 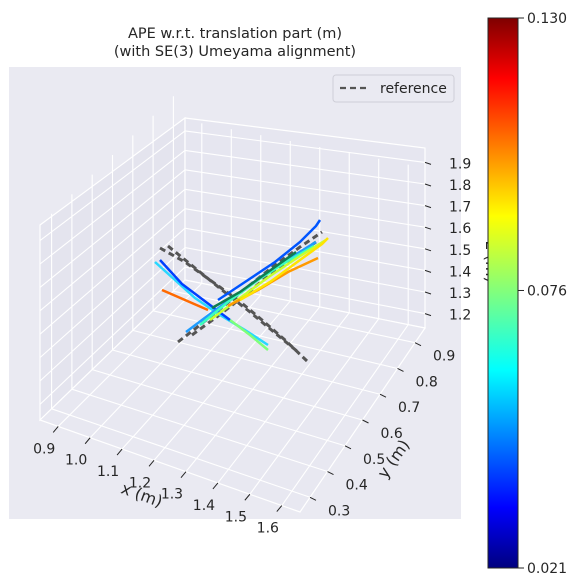 I want to click on x-tick-label: 1.0, so click(x=76, y=461).